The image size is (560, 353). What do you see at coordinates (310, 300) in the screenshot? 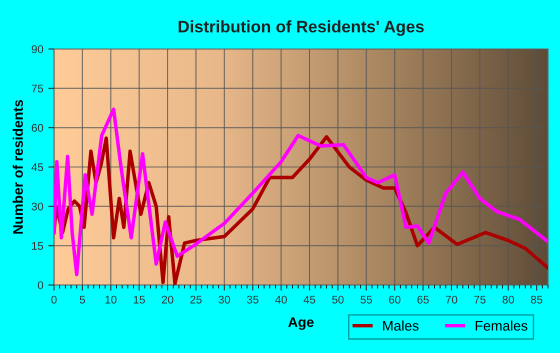
I see `x-tick-label: 45` at bounding box center [310, 300].